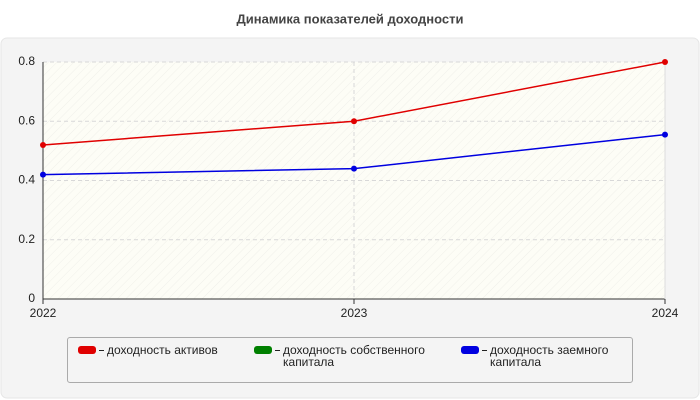 This screenshot has height=400, width=700. I want to click on y-tick-label: 0, so click(31, 298).